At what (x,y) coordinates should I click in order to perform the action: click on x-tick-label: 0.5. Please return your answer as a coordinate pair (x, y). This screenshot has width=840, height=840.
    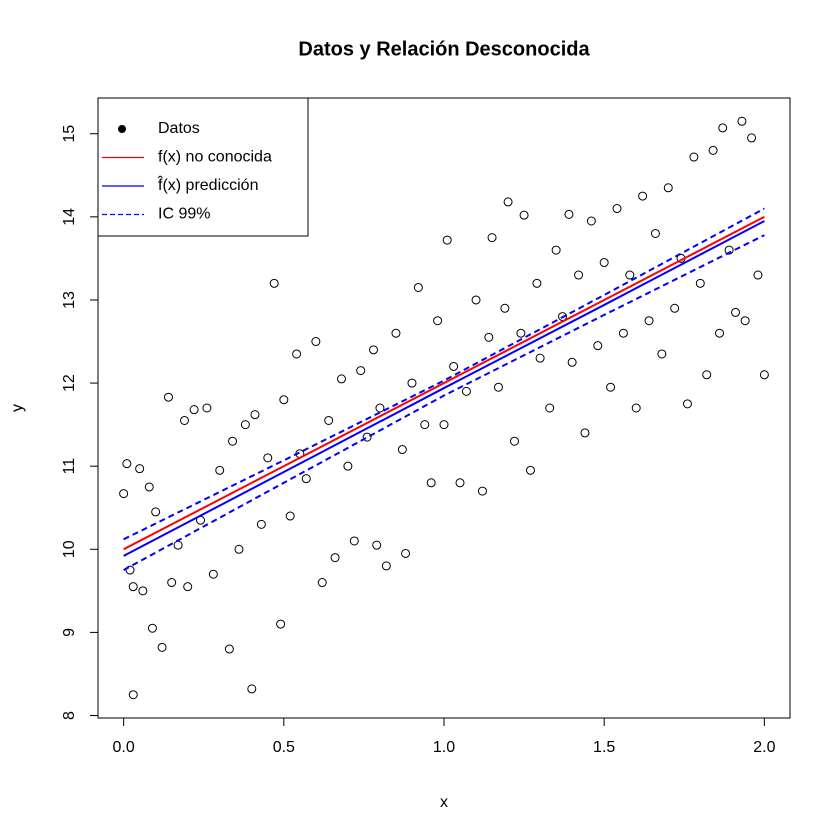
    Looking at the image, I should click on (284, 747).